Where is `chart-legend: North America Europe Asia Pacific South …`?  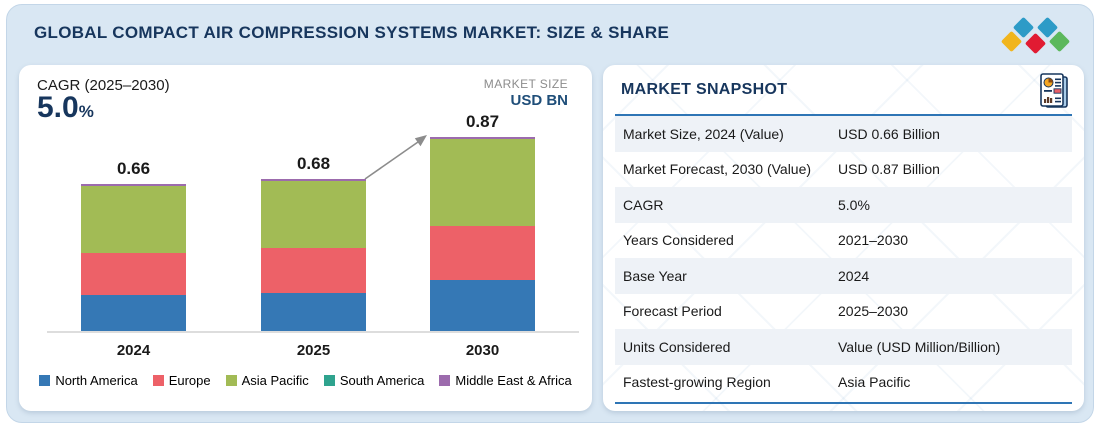
chart-legend: North America Europe Asia Pacific South … is located at coordinates (305, 380).